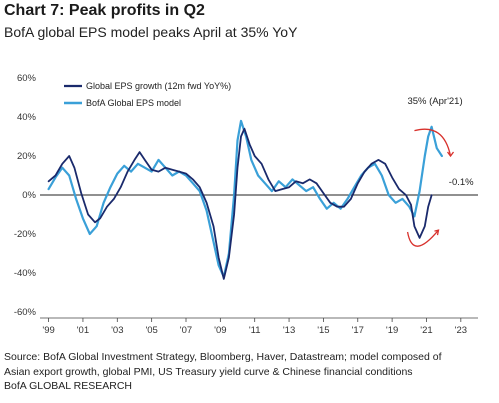 This screenshot has width=499, height=403. Describe the element at coordinates (158, 86) in the screenshot. I see `legend-label: Global EPS growth (12m fwd YoY%)` at that location.